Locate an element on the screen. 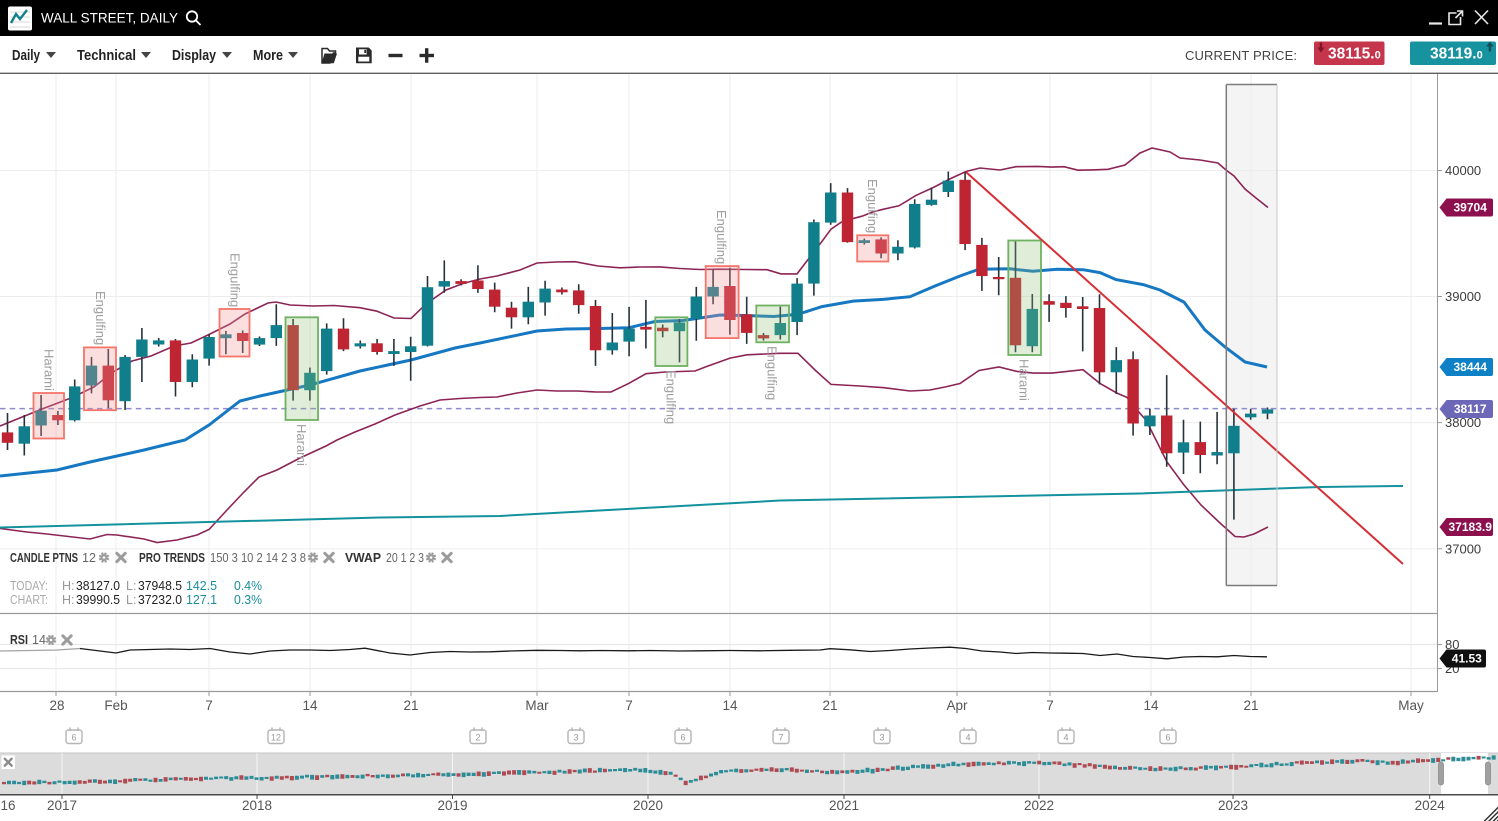 Image resolution: width=1498 pixels, height=821 pixels. svg-text: 39990.5 is located at coordinates (98, 600).